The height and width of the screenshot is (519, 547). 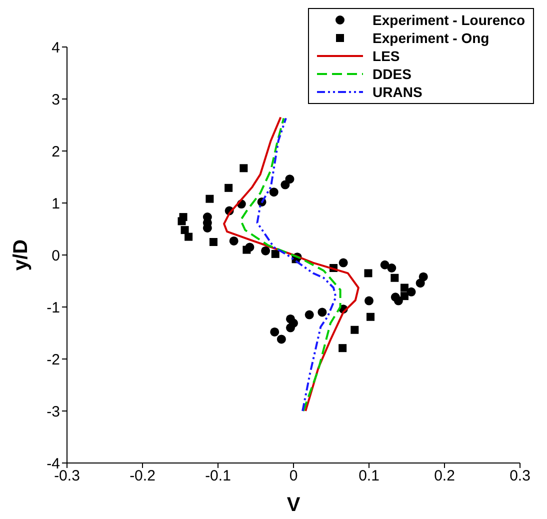 I want to click on legend-label: DDES, so click(x=392, y=74).